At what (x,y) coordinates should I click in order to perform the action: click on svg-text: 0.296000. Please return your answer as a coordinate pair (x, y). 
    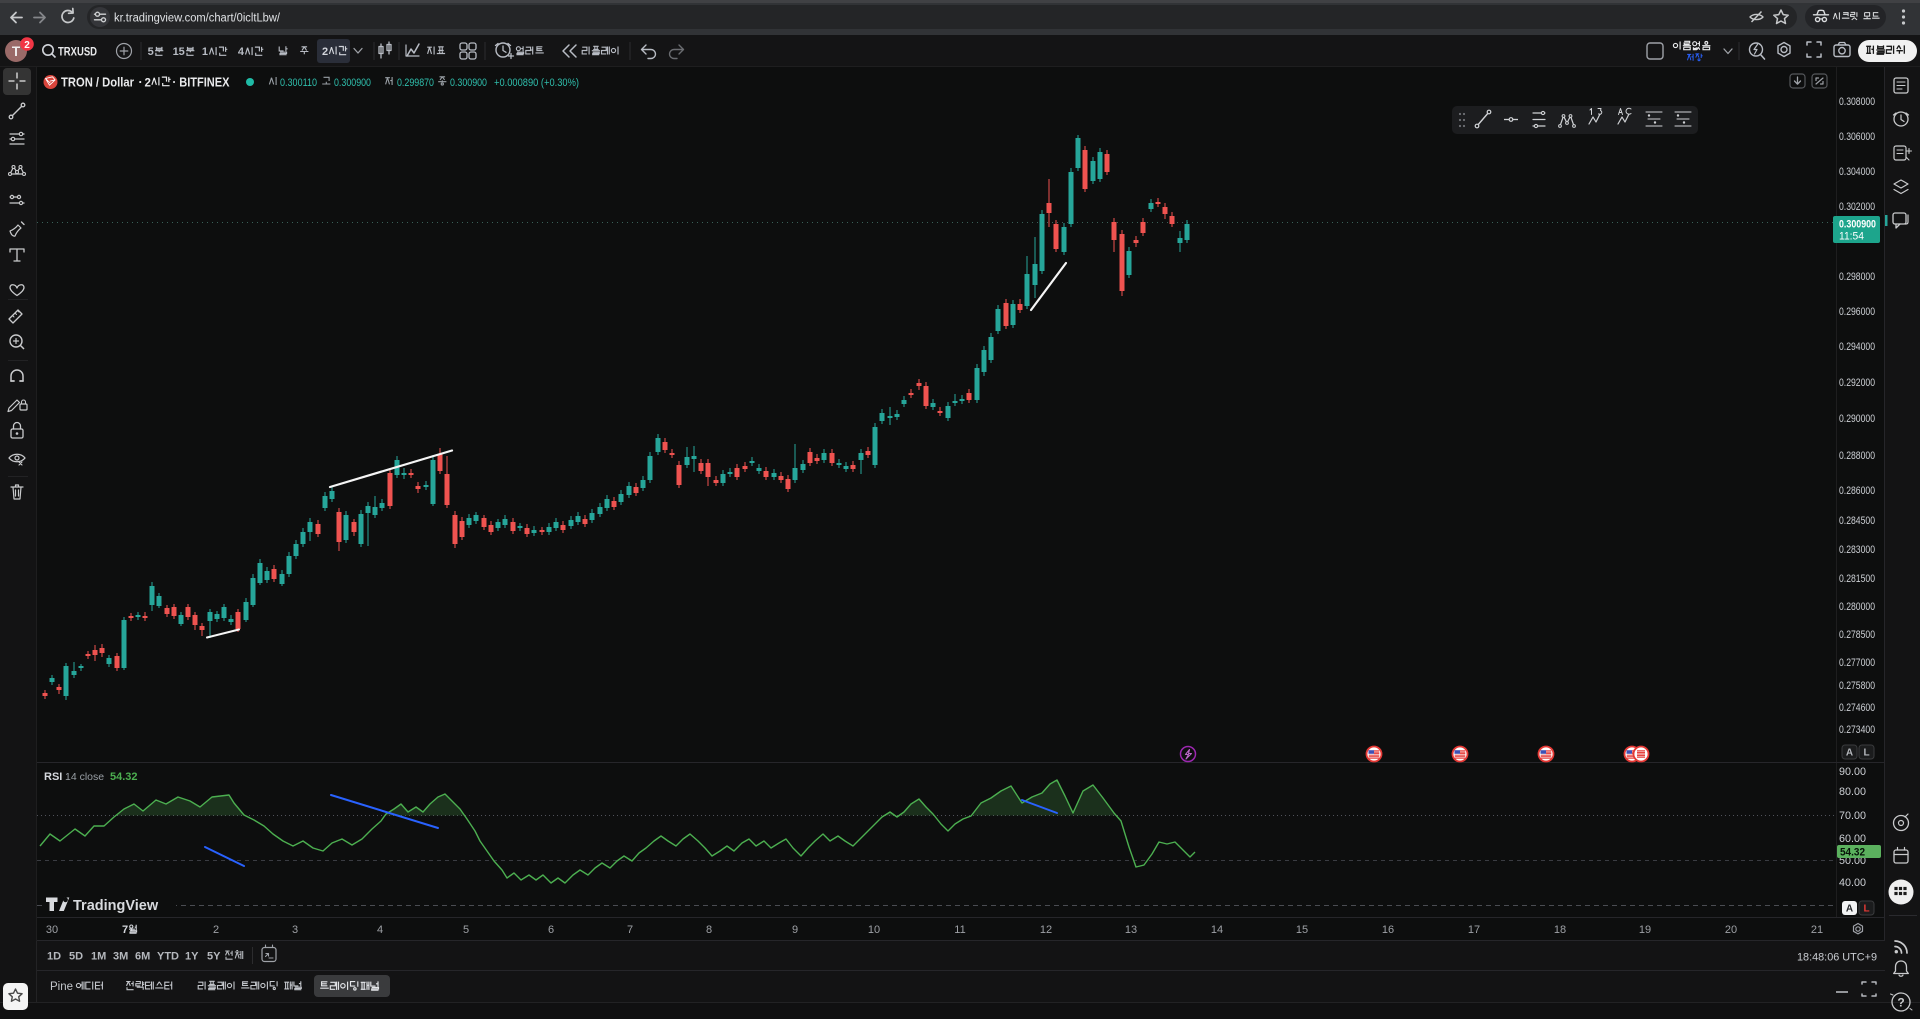
    Looking at the image, I should click on (1857, 312).